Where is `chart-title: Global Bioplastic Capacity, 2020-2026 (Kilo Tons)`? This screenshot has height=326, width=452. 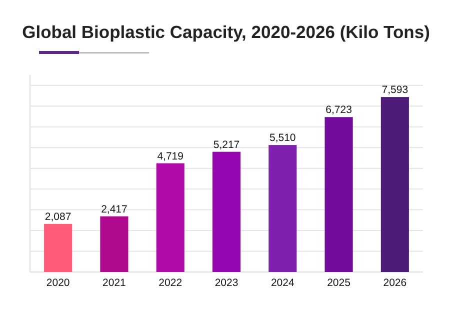 chart-title: Global Bioplastic Capacity, 2020-2026 (Kilo Tons) is located at coordinates (226, 32).